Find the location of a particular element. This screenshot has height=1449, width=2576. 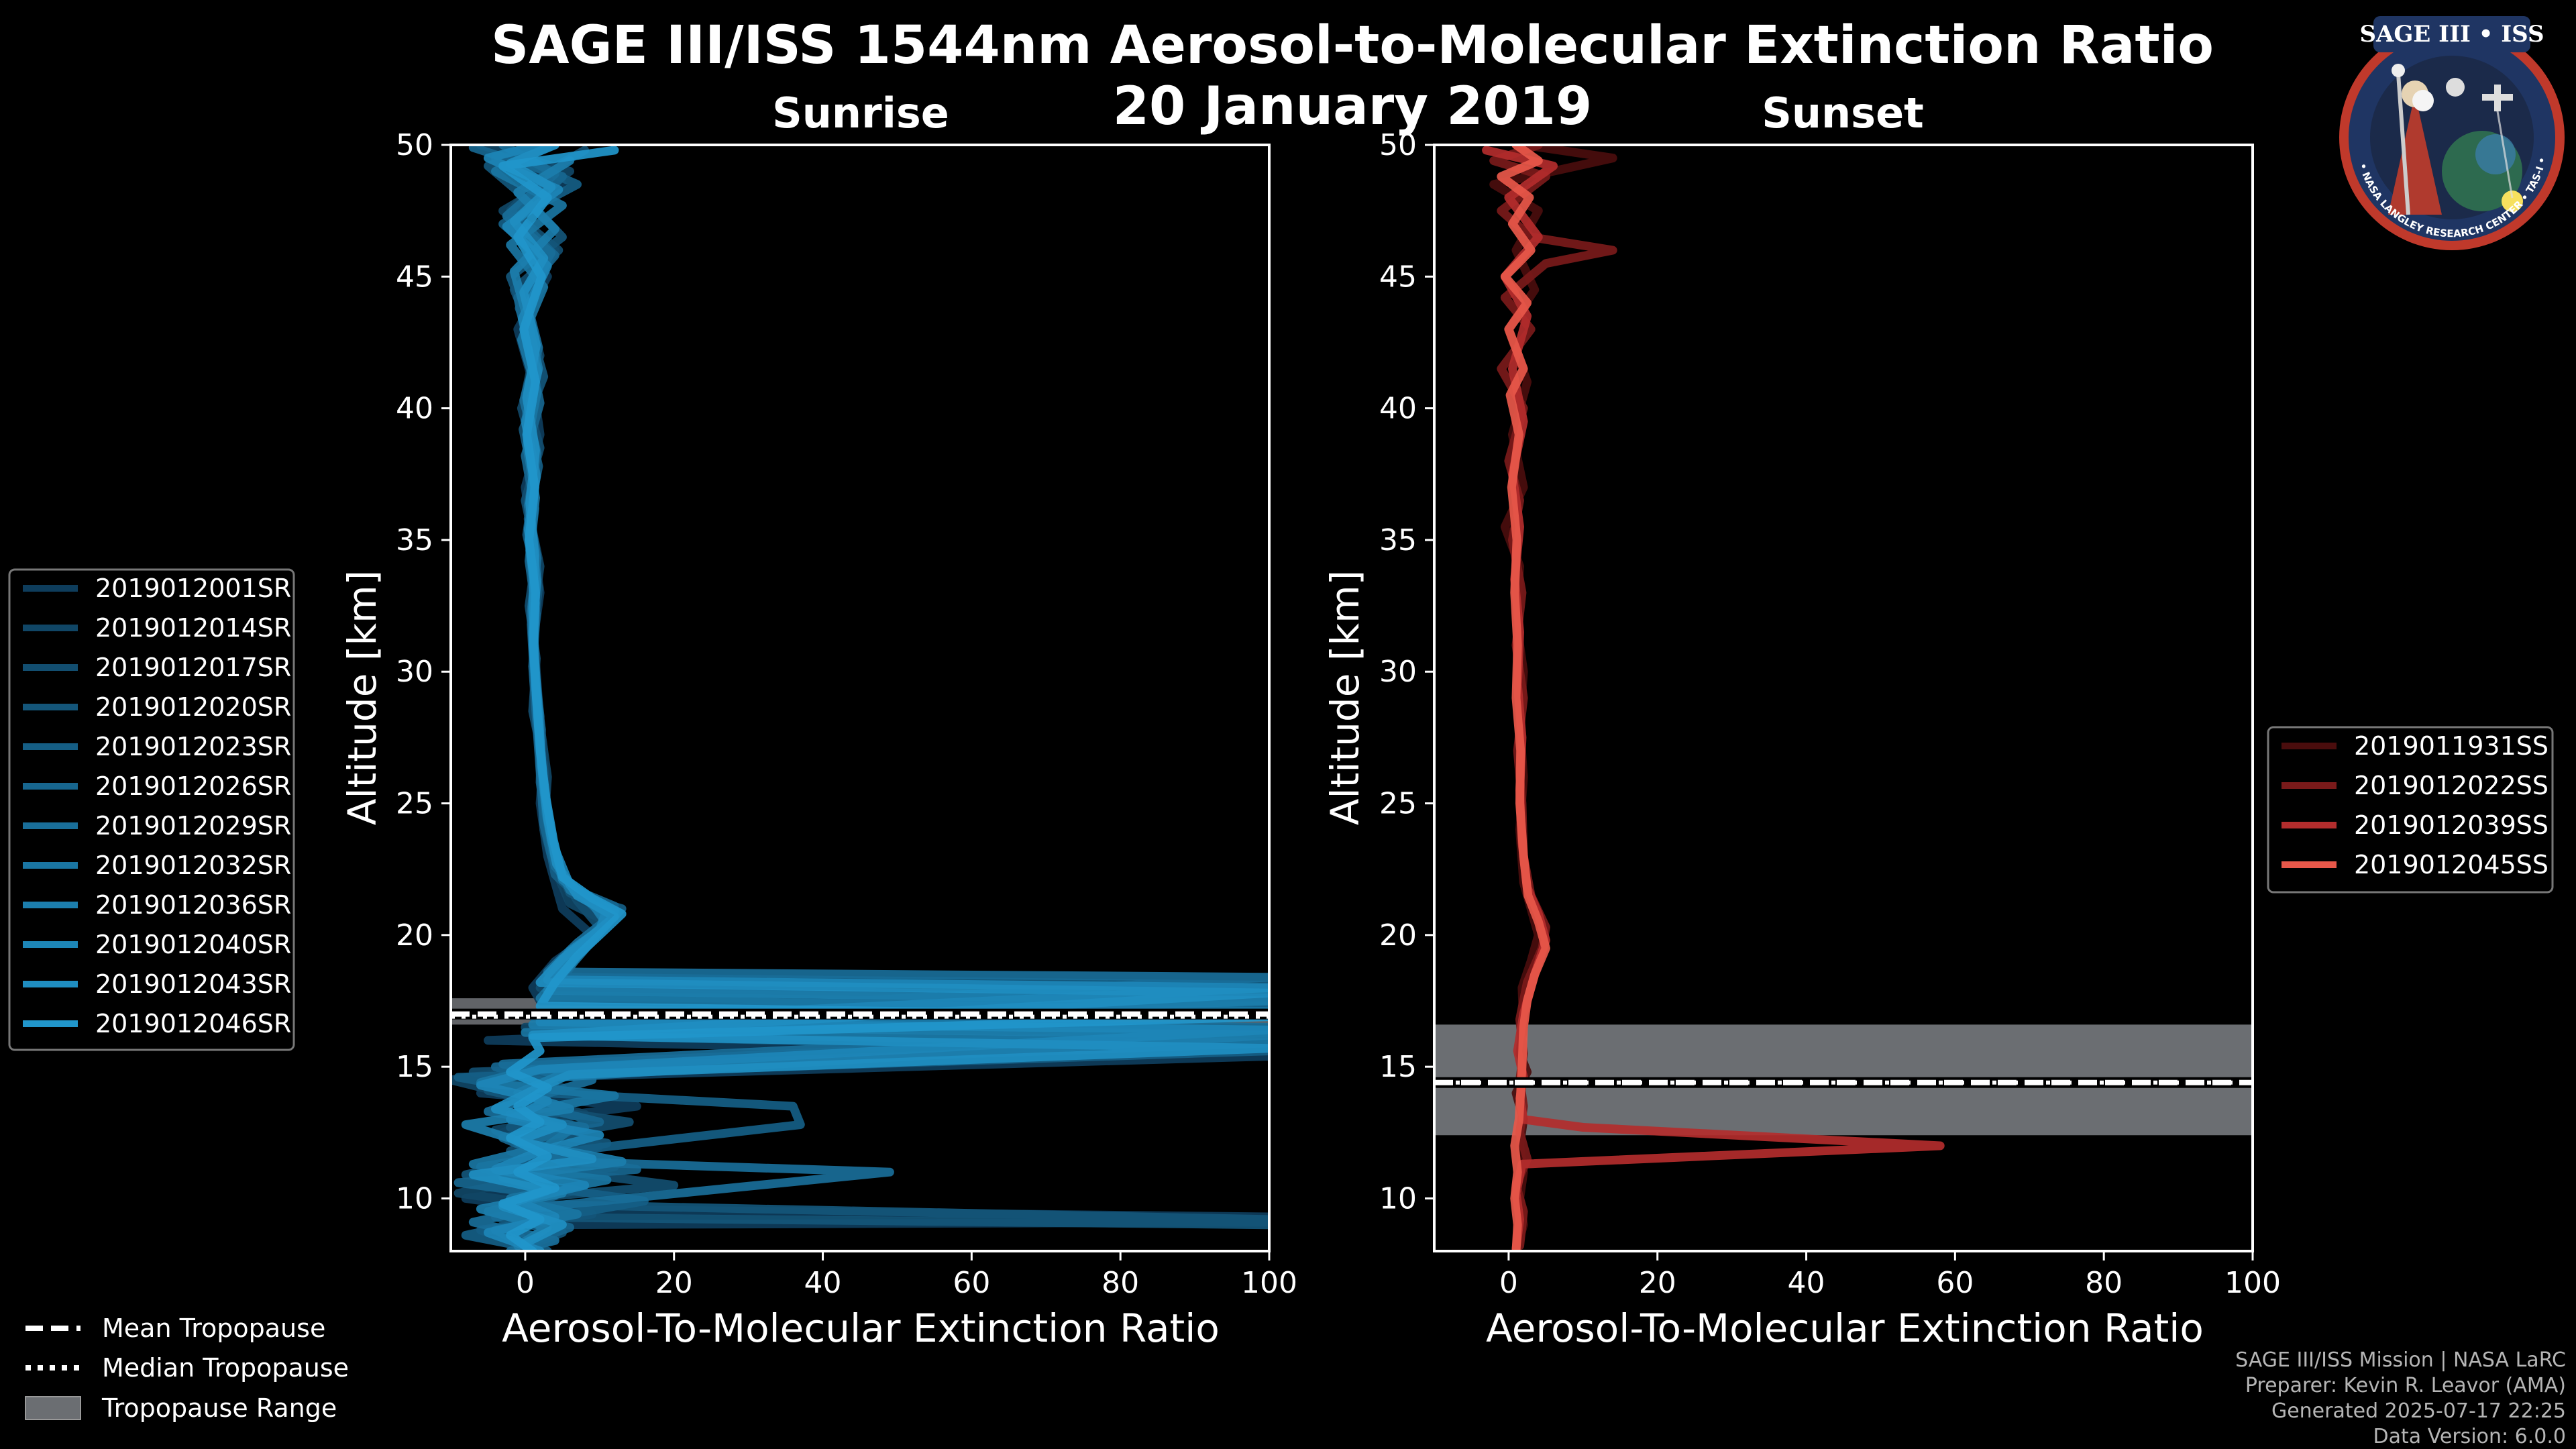

series-lines is located at coordinates (1713, 698).